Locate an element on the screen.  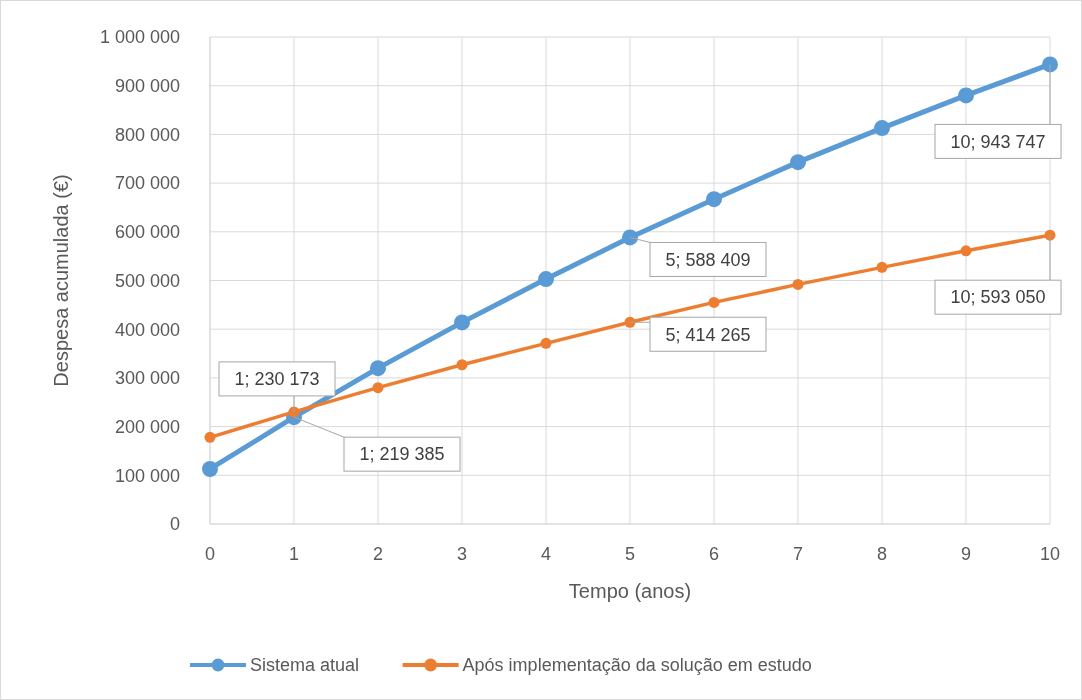
annotation: 1; 219 385 is located at coordinates (402, 454).